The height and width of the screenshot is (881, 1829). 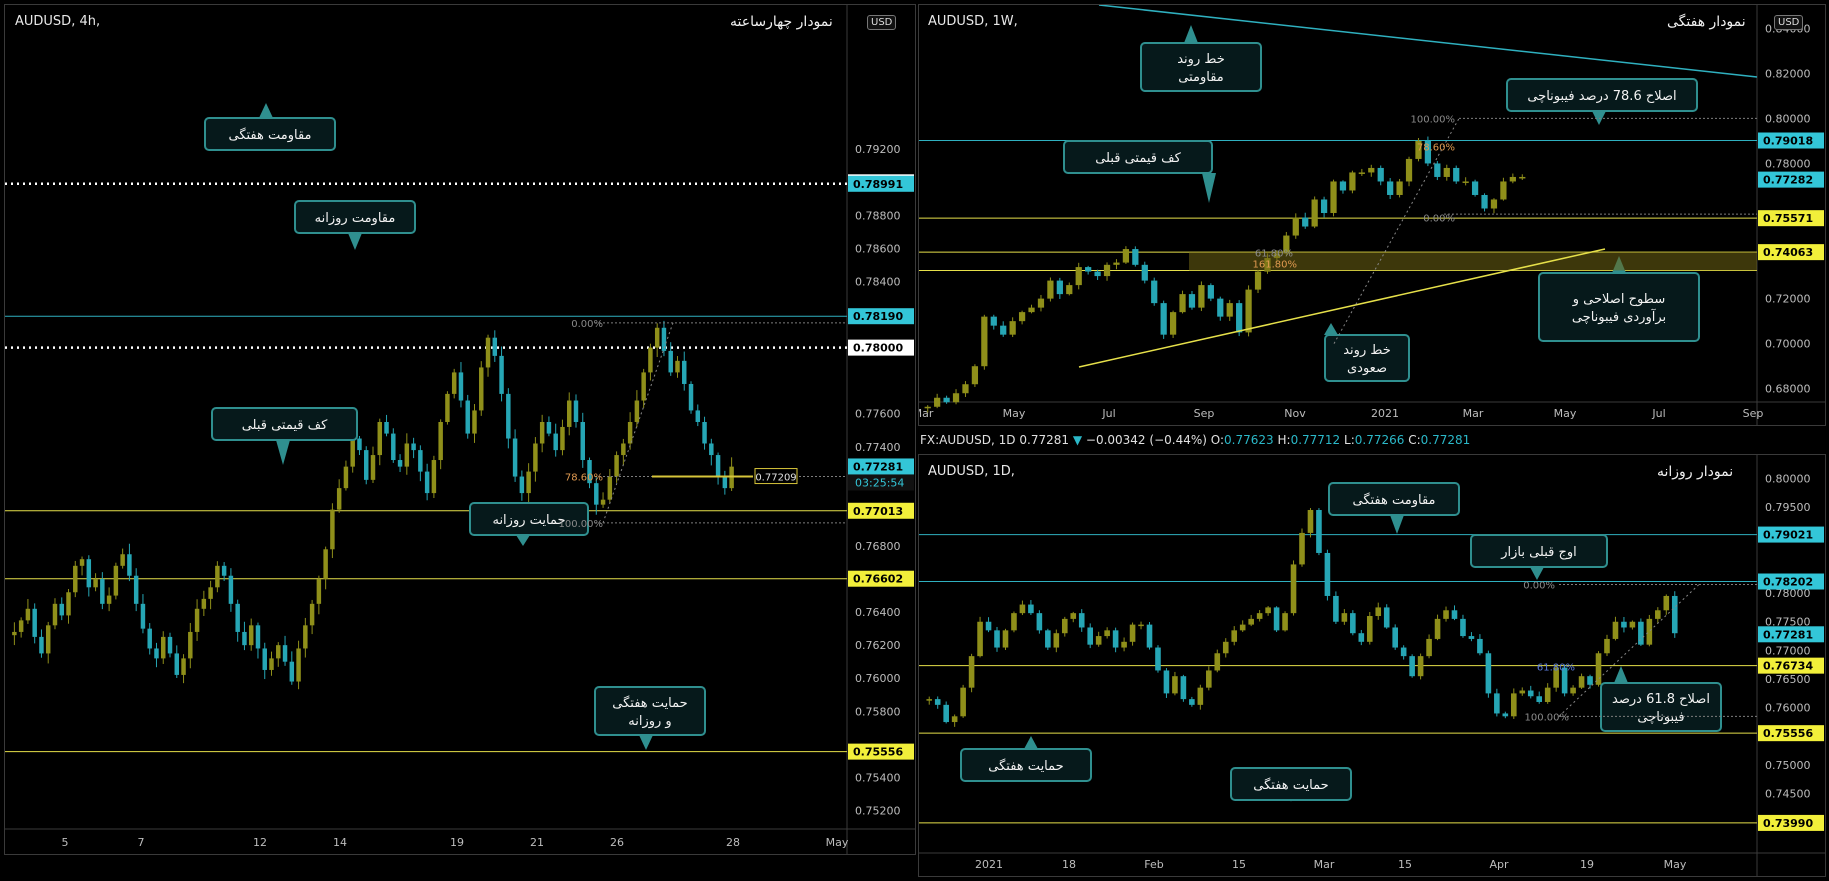 What do you see at coordinates (1706, 22) in the screenshot?
I see `chart-1w-name: نمودار هفتگی` at bounding box center [1706, 22].